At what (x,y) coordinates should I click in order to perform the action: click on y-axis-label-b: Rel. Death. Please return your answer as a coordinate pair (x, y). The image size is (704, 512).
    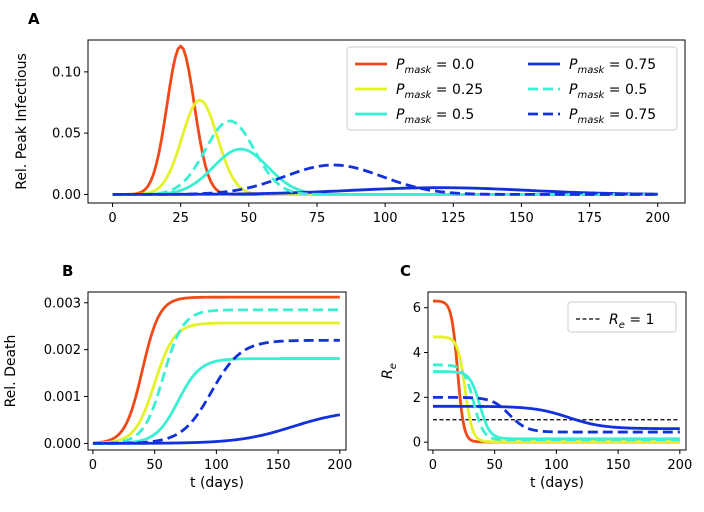
    Looking at the image, I should click on (11, 371).